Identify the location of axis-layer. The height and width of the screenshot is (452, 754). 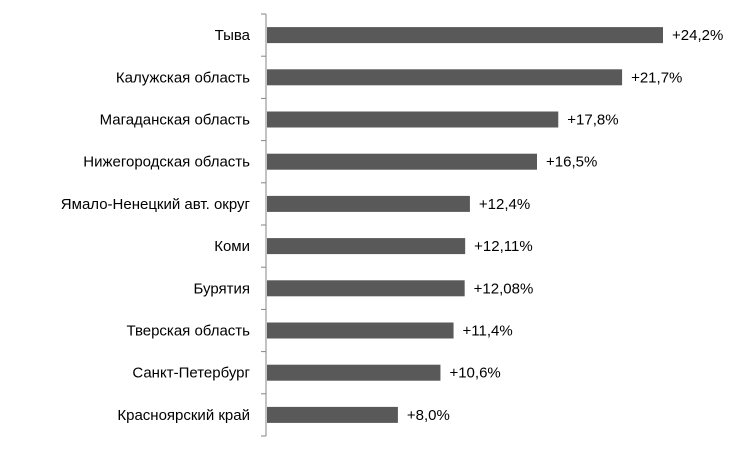
(264, 225).